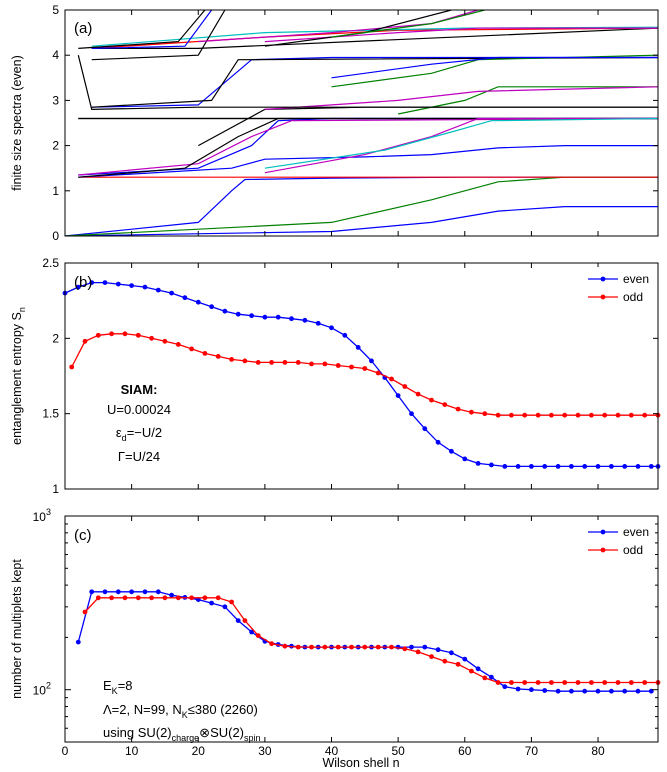 This screenshot has height=772, width=667. I want to click on x-axis-label: Wilson shell n, so click(360, 763).